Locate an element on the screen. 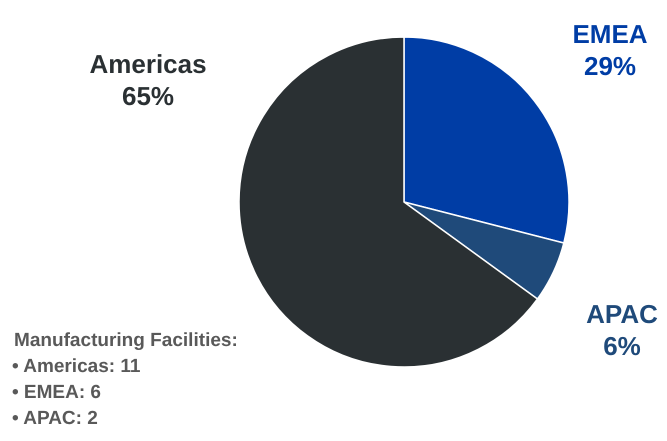 The height and width of the screenshot is (441, 667). data-label: 65% is located at coordinates (148, 96).